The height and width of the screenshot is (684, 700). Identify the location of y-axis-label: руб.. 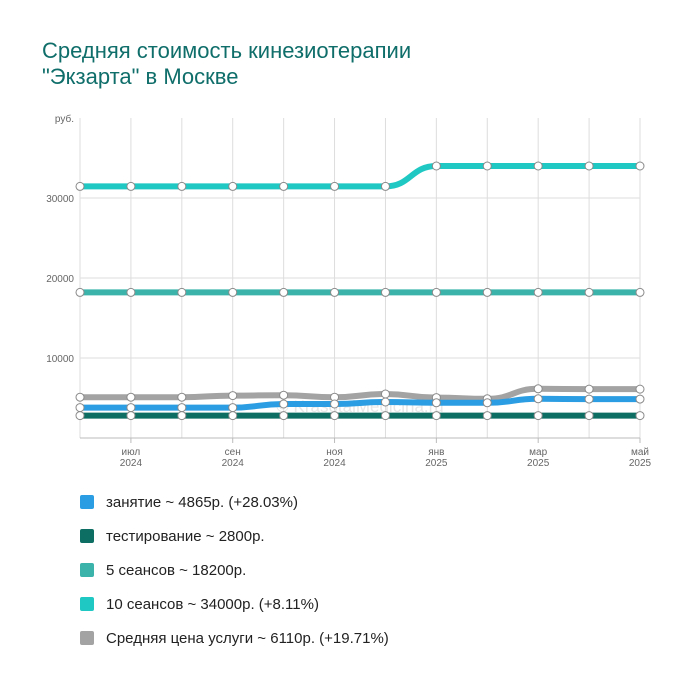
(64, 119).